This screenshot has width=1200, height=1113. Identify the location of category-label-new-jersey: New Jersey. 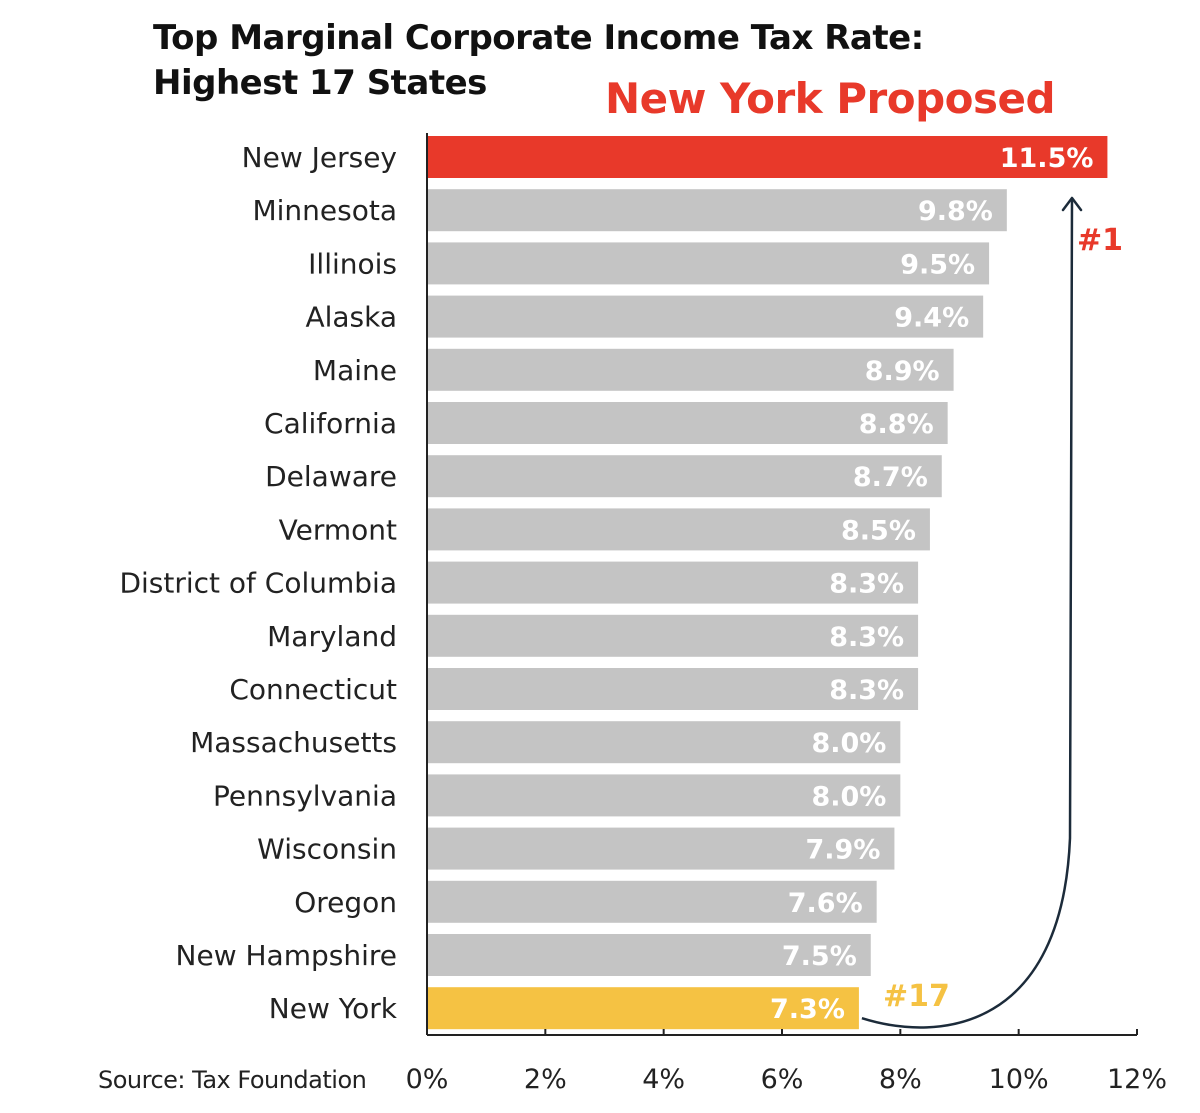
(319, 157).